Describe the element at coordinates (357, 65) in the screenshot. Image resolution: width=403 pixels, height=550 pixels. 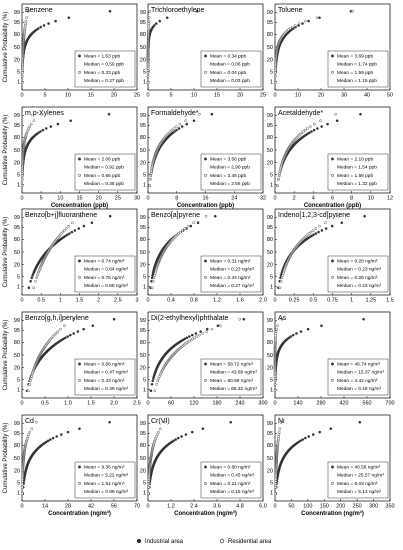
I see `median-label: Median = 1.74 ppb` at that location.